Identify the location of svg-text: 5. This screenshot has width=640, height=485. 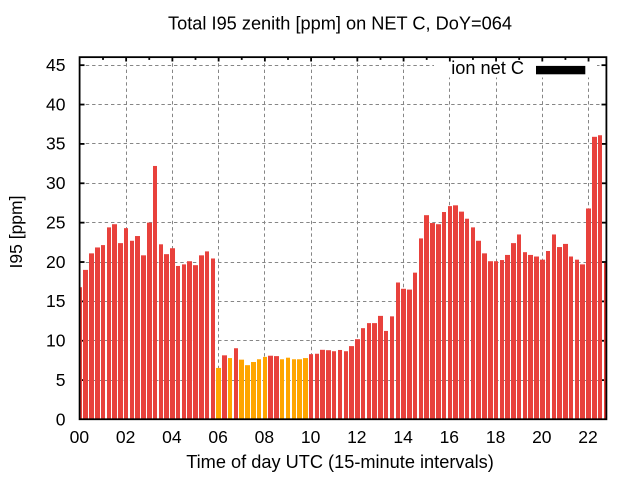
(61, 380).